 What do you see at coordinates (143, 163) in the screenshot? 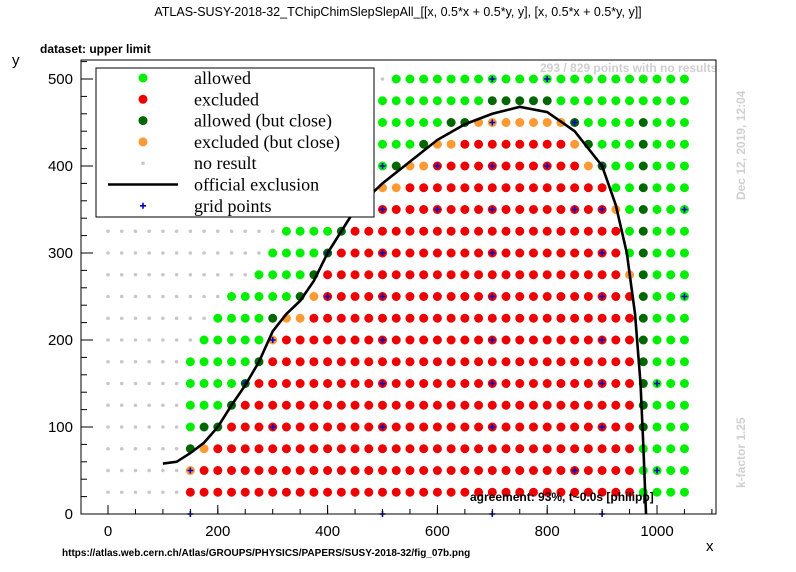
I see `legend-marker-no-result` at bounding box center [143, 163].